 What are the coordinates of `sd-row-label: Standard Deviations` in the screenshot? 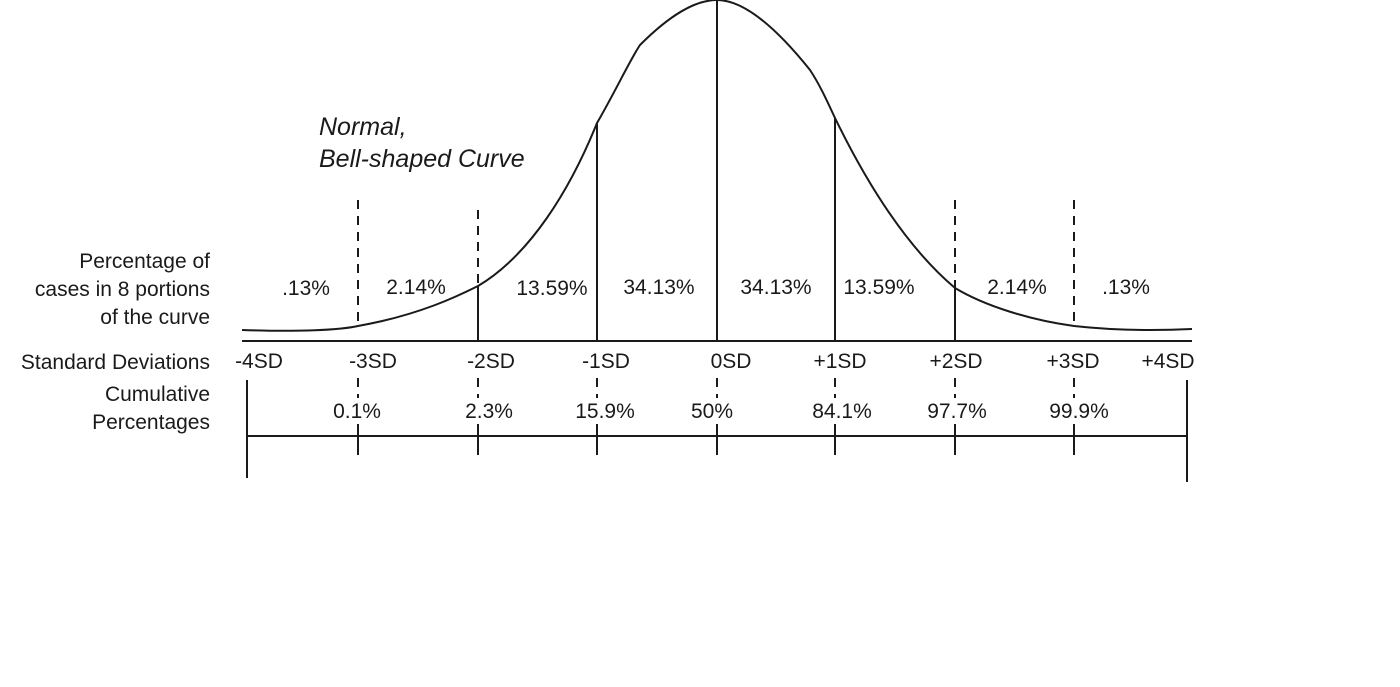 It's located at (115, 362).